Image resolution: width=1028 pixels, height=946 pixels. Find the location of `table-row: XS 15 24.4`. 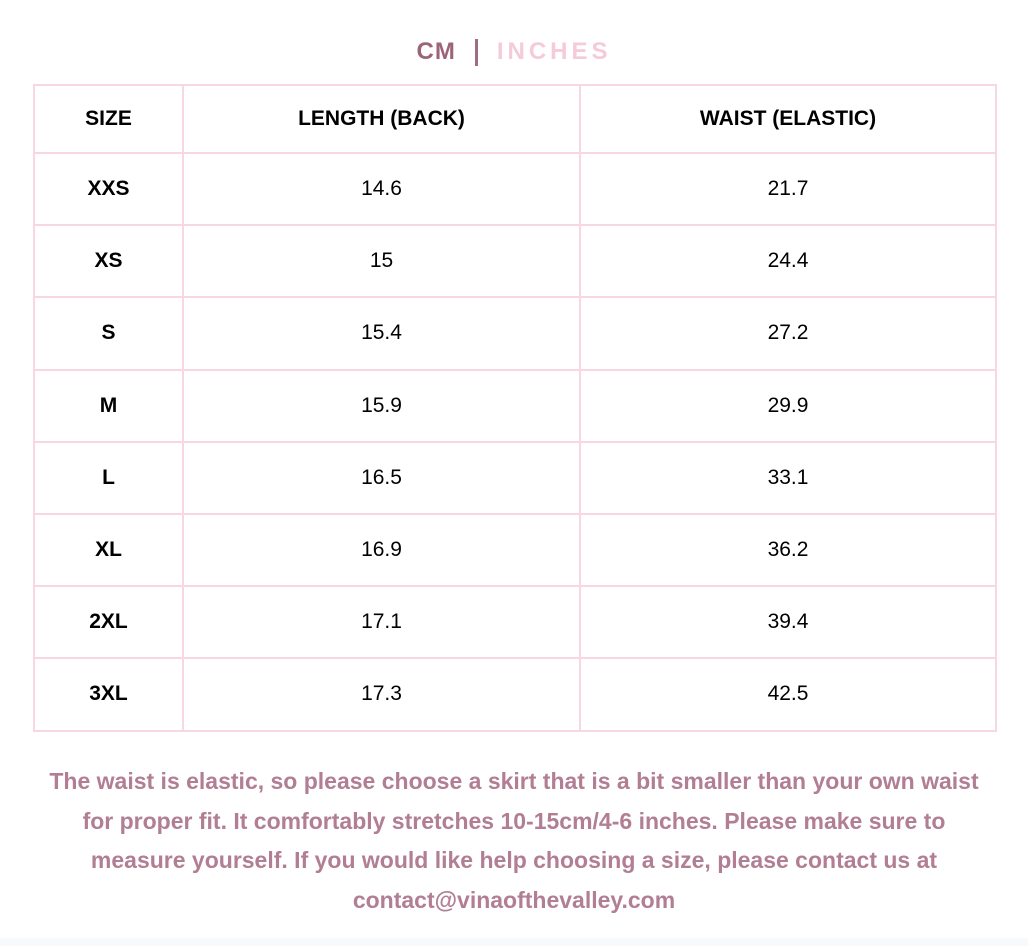

table-row: XS 15 24.4 is located at coordinates (515, 261).